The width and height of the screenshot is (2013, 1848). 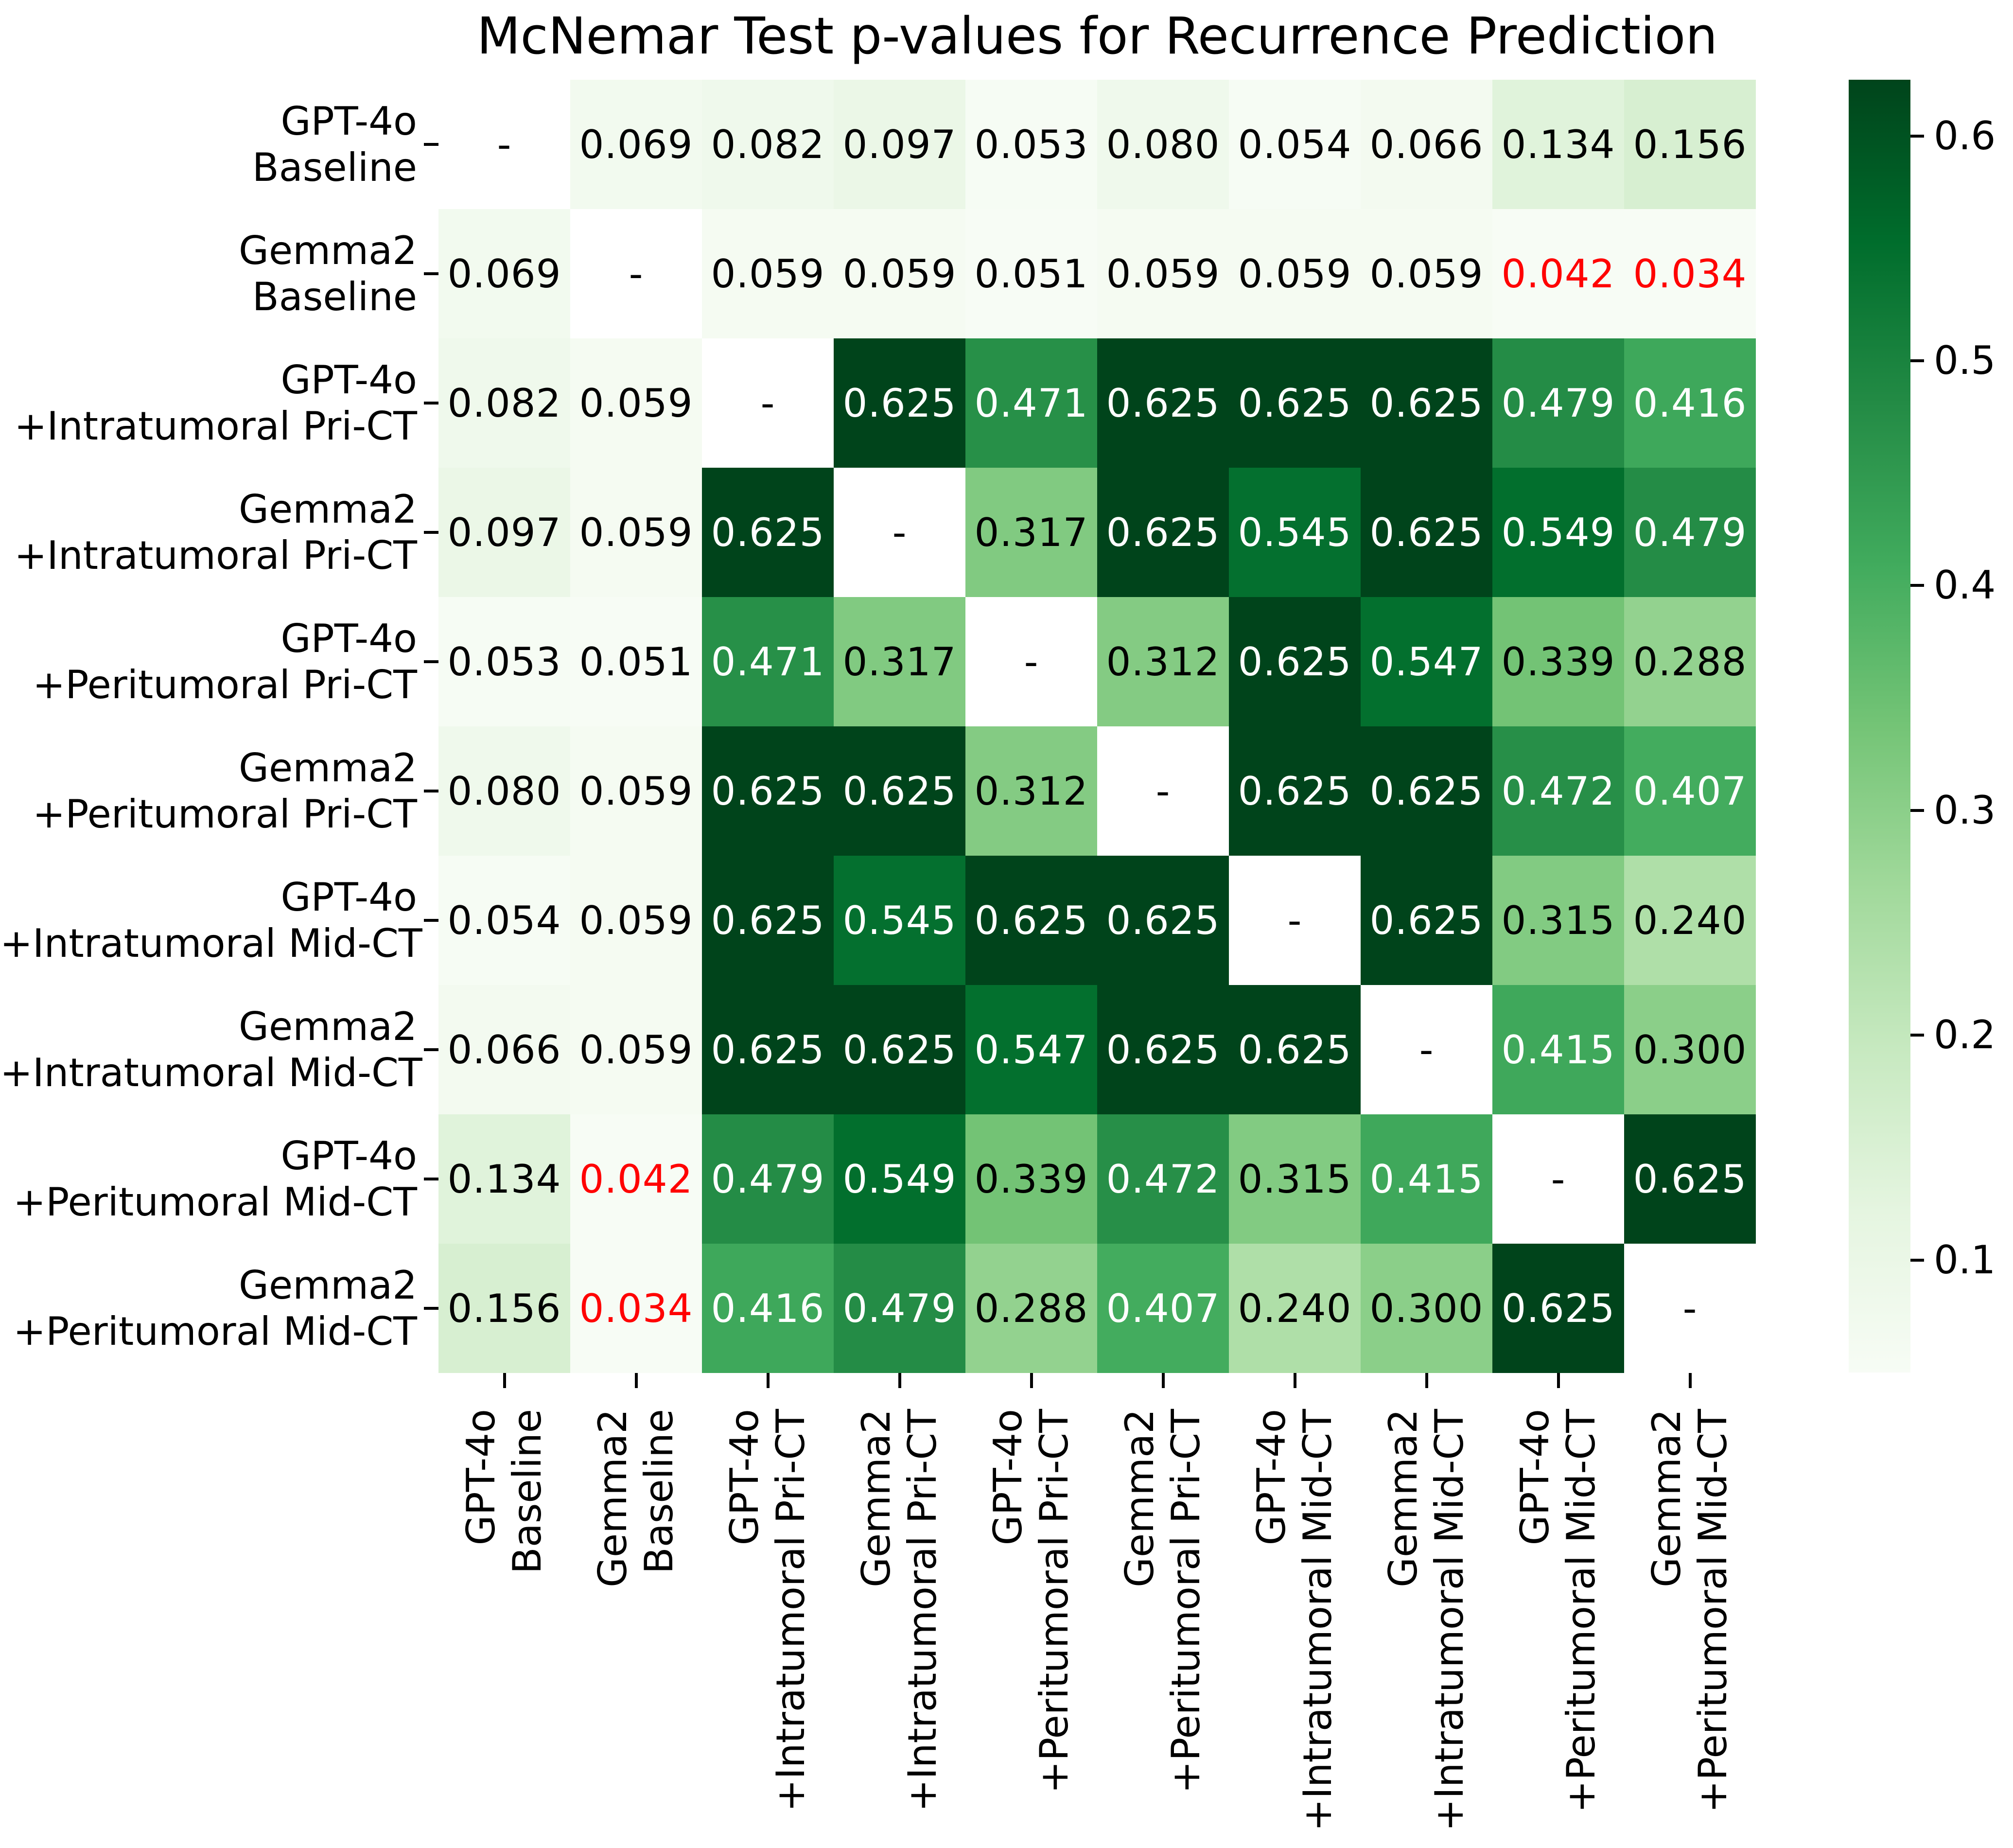 What do you see at coordinates (1031, 1601) in the screenshot?
I see `x-axis-label: GPT-4o +Peritumoral Pri-CT` at bounding box center [1031, 1601].